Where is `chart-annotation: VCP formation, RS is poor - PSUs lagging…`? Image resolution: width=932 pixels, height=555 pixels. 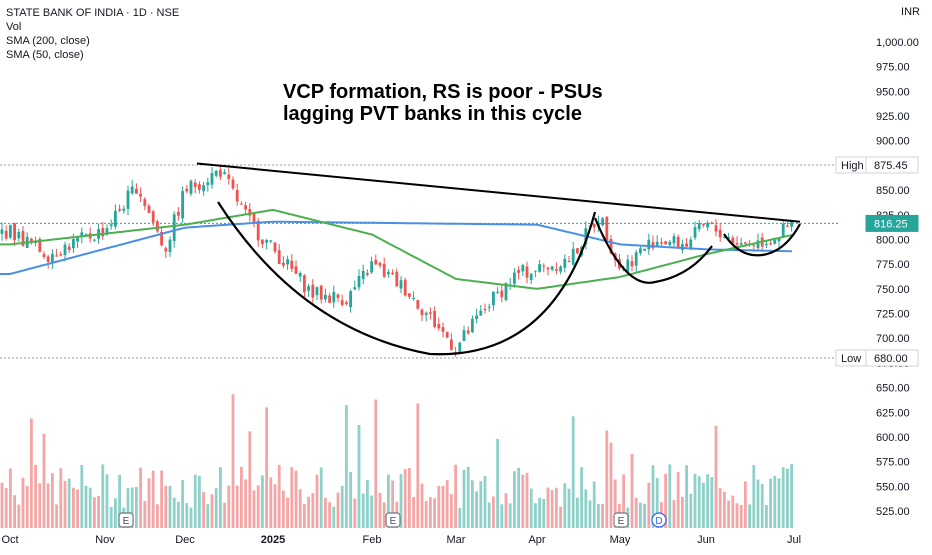 chart-annotation: VCP formation, RS is poor - PSUs lagging… is located at coordinates (493, 103).